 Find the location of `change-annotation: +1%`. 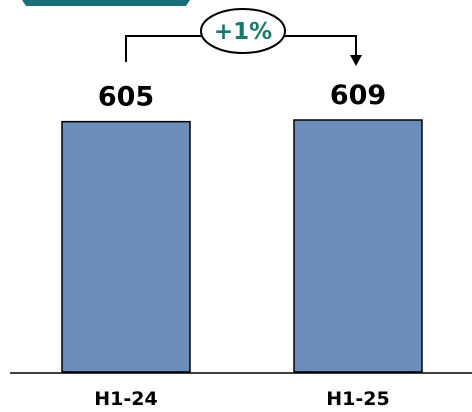

change-annotation: +1% is located at coordinates (243, 37).